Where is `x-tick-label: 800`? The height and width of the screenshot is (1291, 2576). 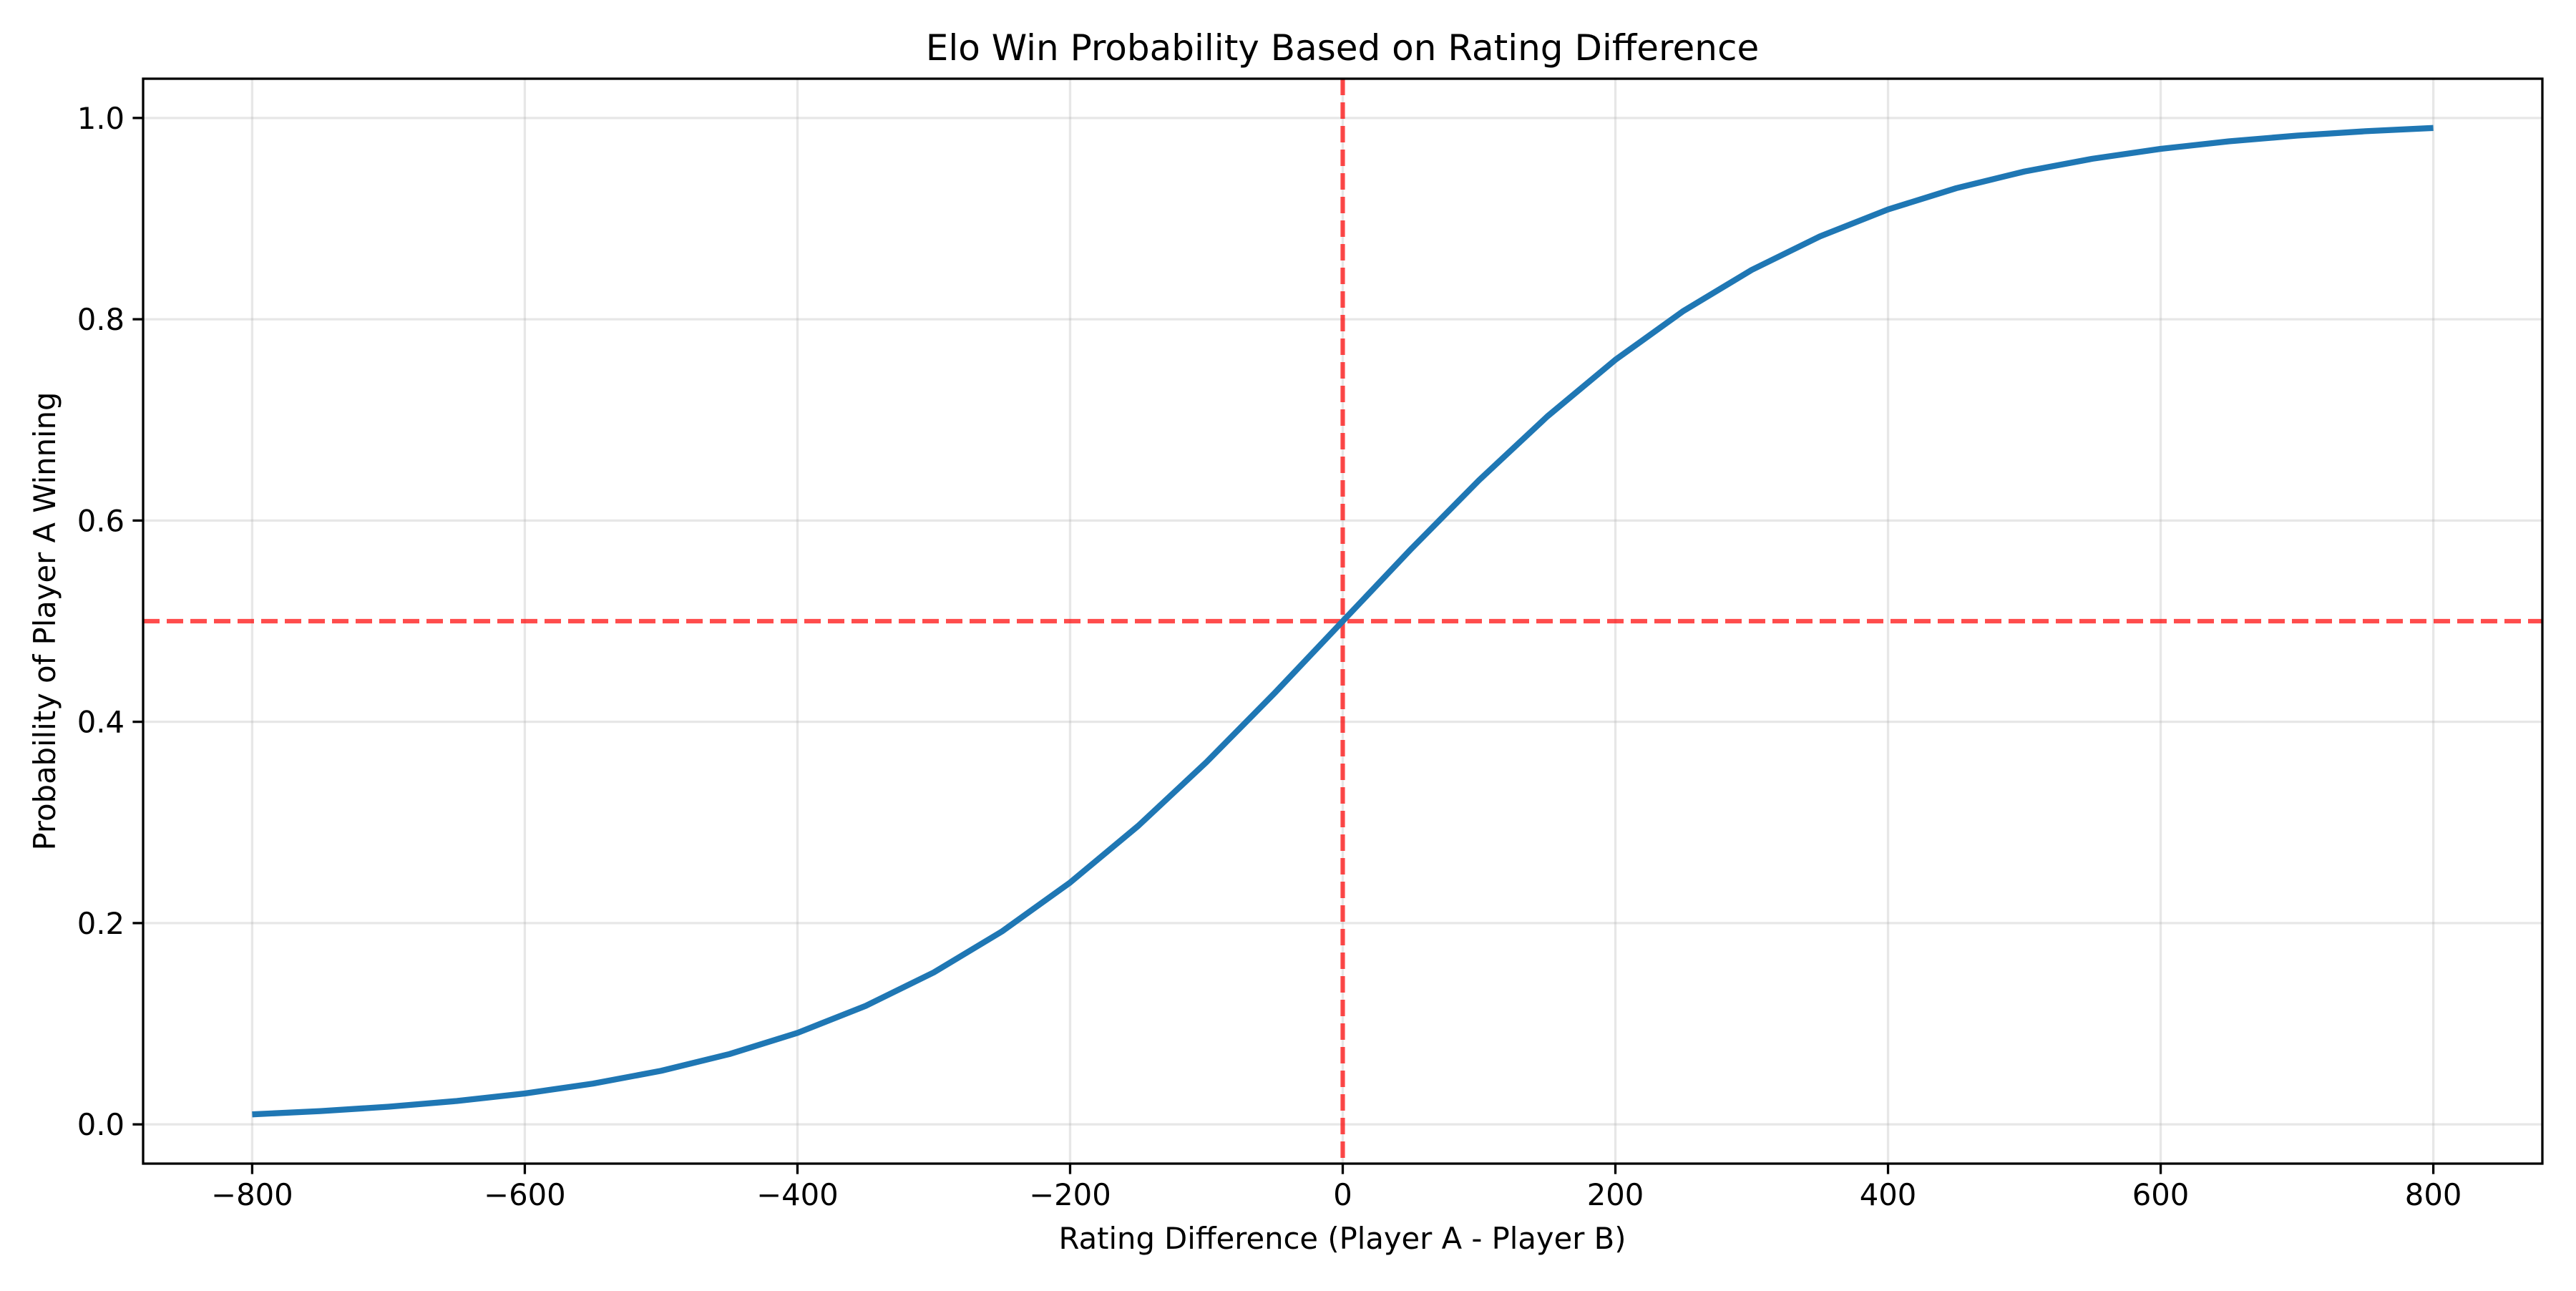
x-tick-label: 800 is located at coordinates (2433, 1194).